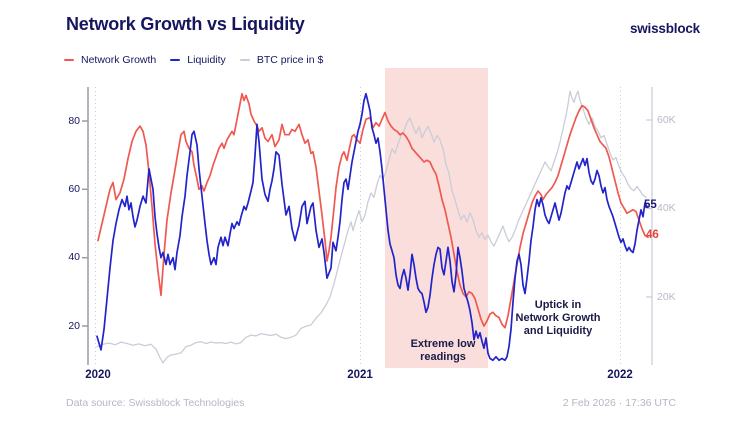 This screenshot has width=750, height=421. Describe the element at coordinates (175, 60) in the screenshot. I see `liquidity-swatch-icon` at that location.